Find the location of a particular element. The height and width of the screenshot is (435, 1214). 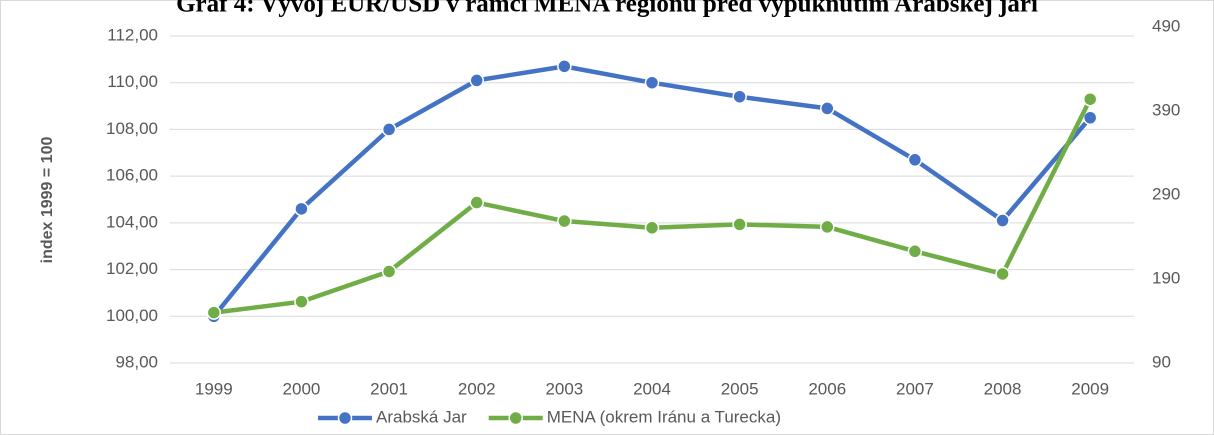

x-tick-label: 2009 is located at coordinates (1090, 388).